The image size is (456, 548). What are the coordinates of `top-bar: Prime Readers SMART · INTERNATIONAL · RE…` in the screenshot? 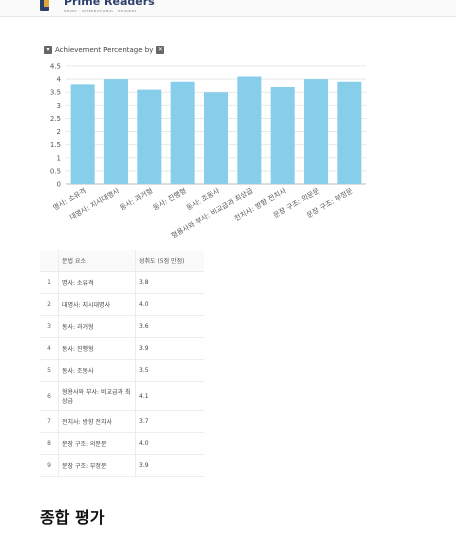 It's located at (228, 8).